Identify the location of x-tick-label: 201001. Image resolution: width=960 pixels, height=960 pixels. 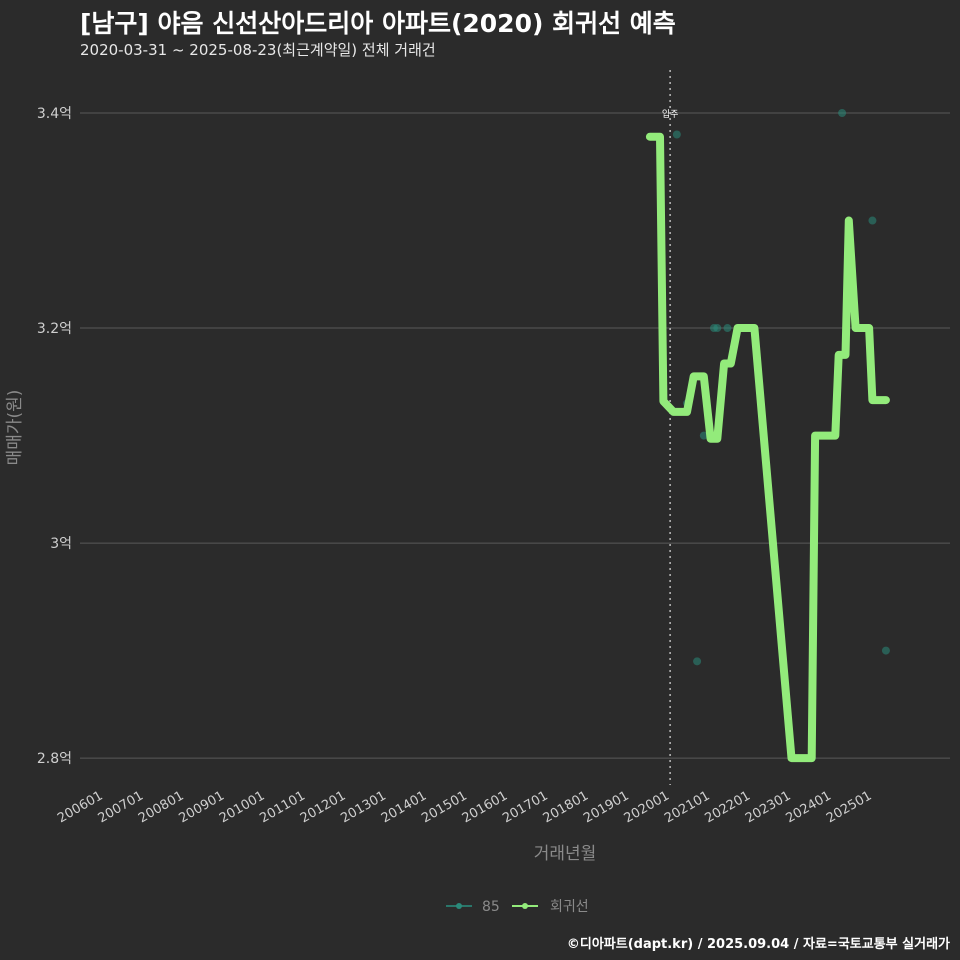
(242, 807).